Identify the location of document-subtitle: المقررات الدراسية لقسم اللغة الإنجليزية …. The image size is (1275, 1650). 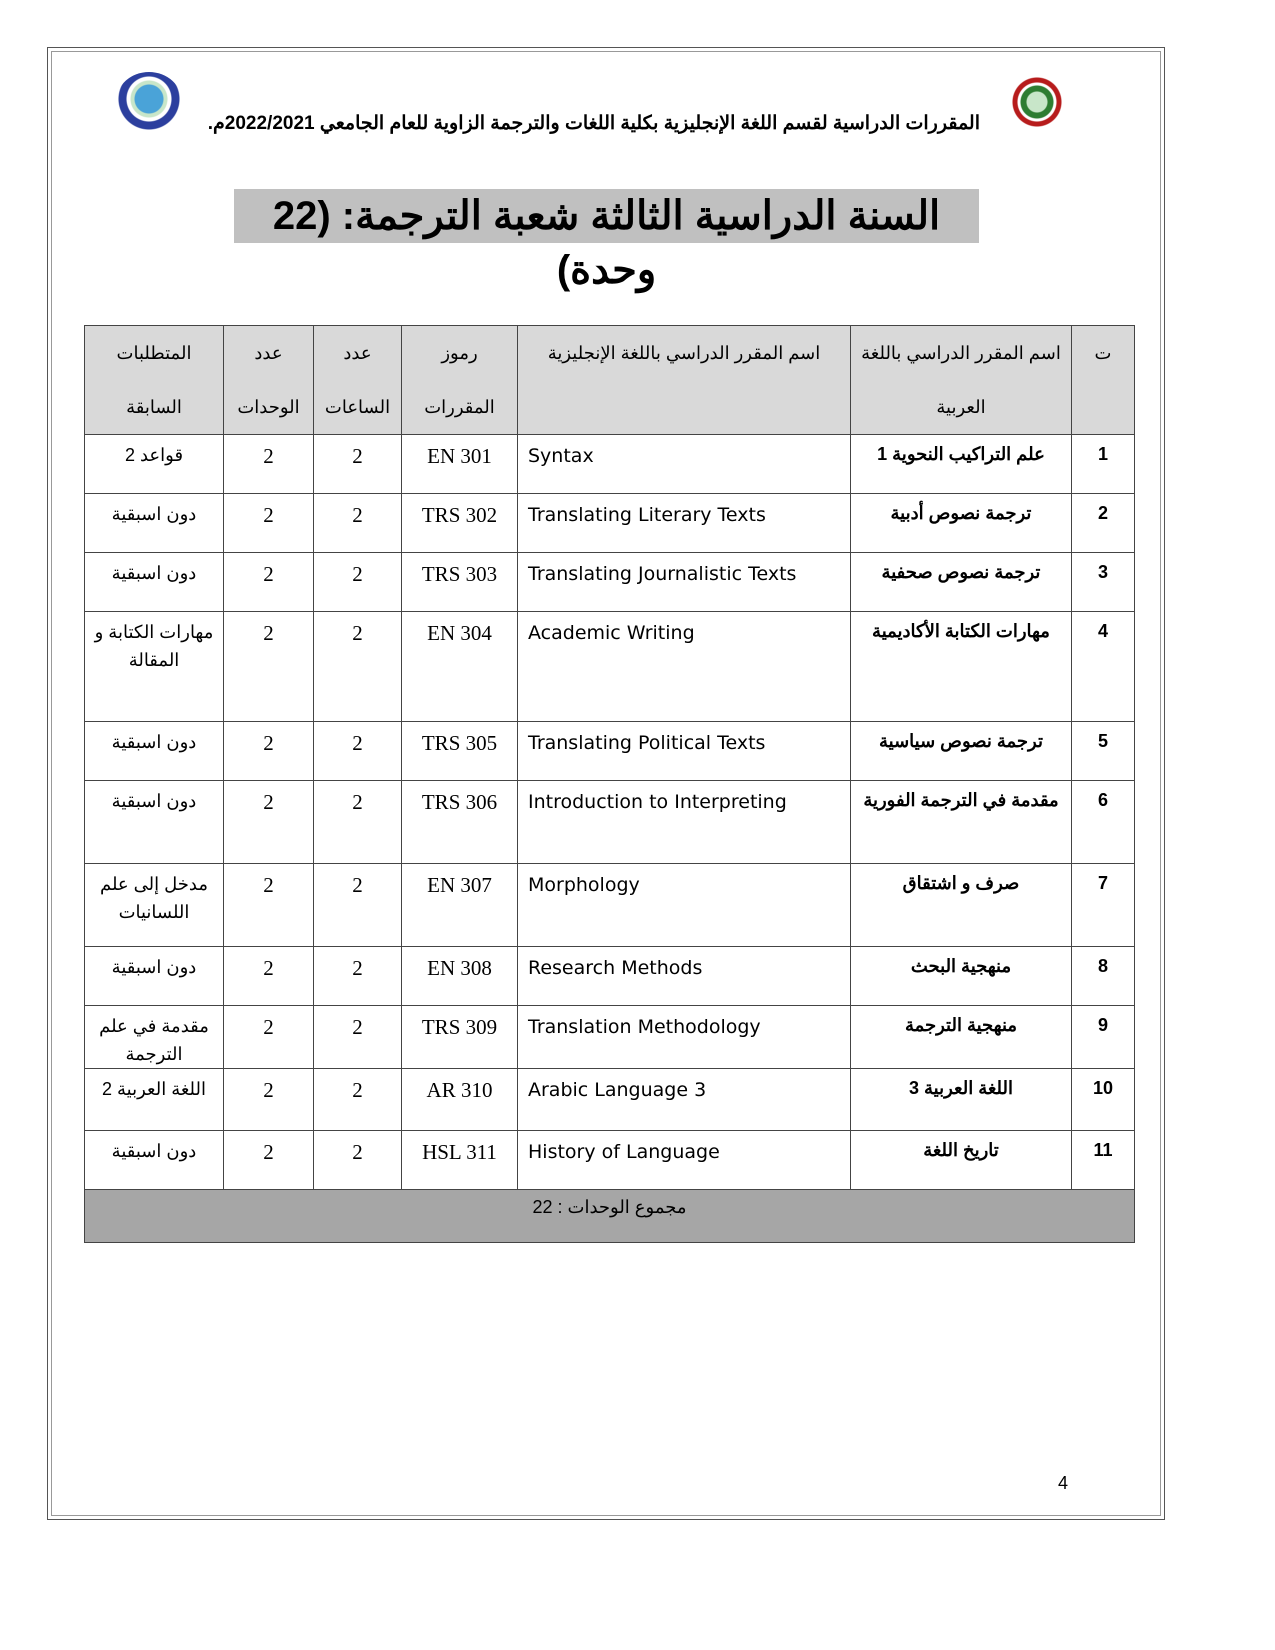
(593, 123).